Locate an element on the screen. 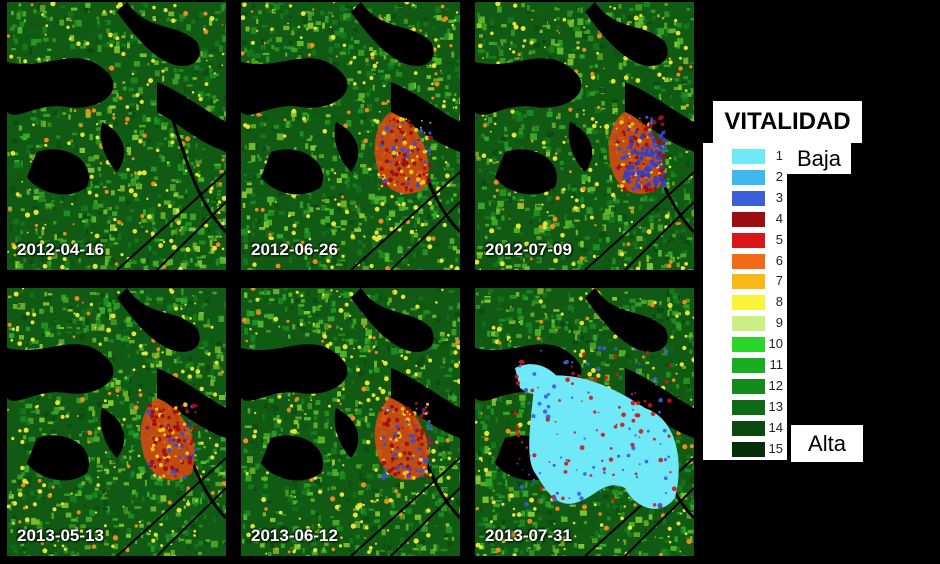 This screenshot has width=940, height=564. legend-class-4: 4 is located at coordinates (745, 219).